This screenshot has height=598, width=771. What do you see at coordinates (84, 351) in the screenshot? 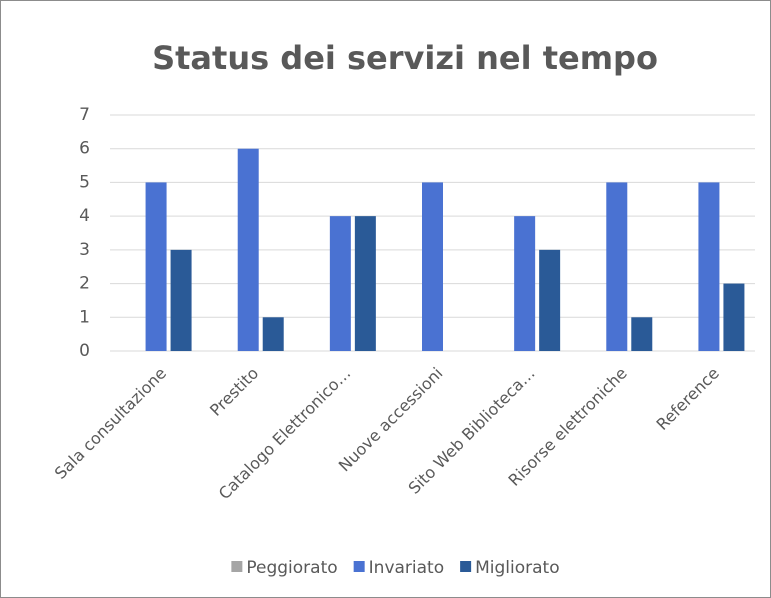
I see `y-tick-label: 0` at bounding box center [84, 351].